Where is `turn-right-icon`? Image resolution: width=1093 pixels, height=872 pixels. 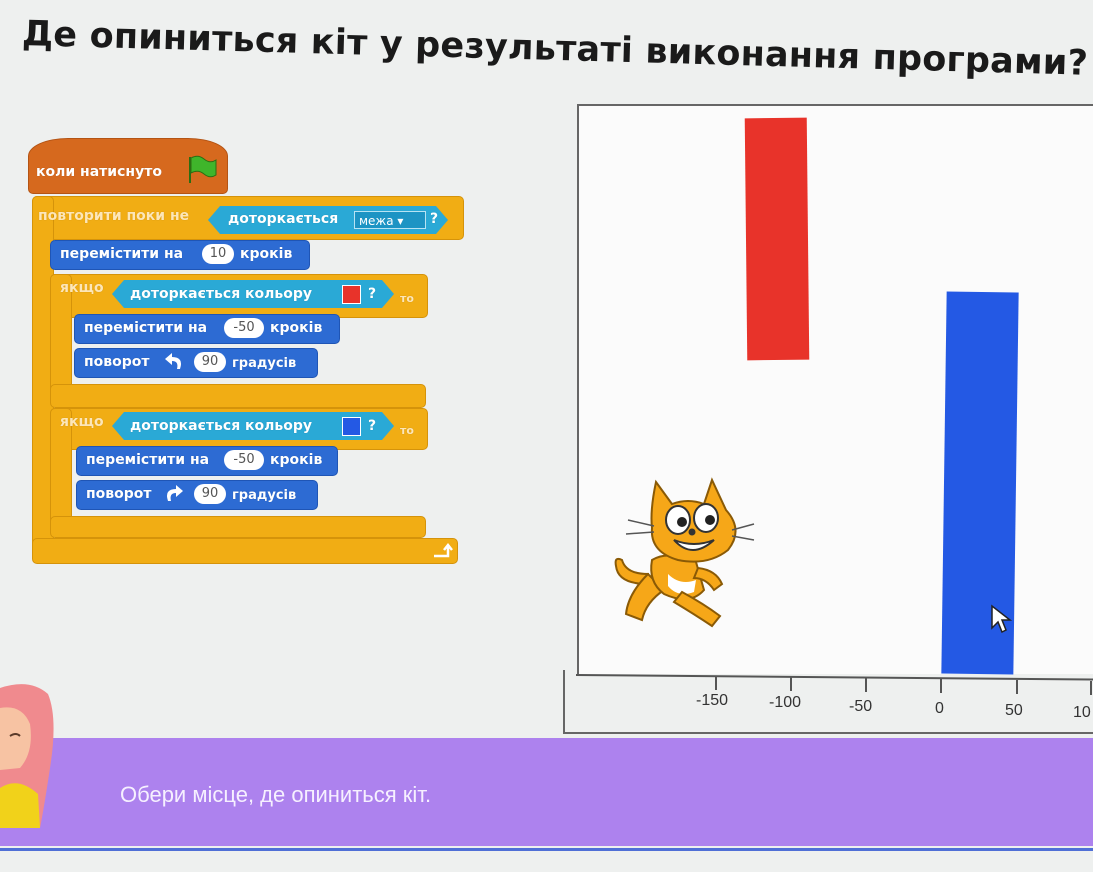
turn-right-icon is located at coordinates (175, 493).